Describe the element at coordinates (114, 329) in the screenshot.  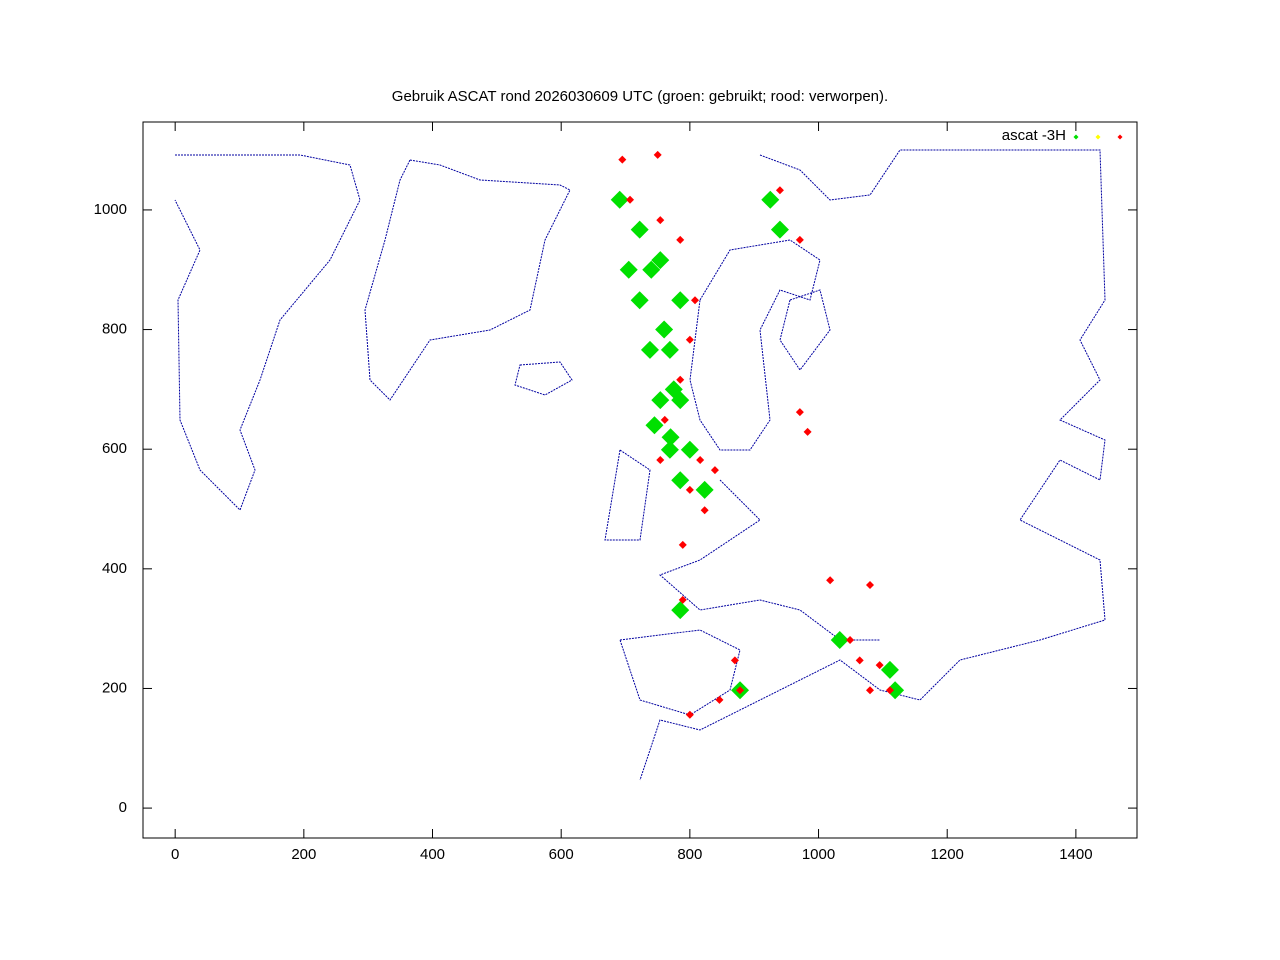
I see `y-tick-label: 800` at that location.